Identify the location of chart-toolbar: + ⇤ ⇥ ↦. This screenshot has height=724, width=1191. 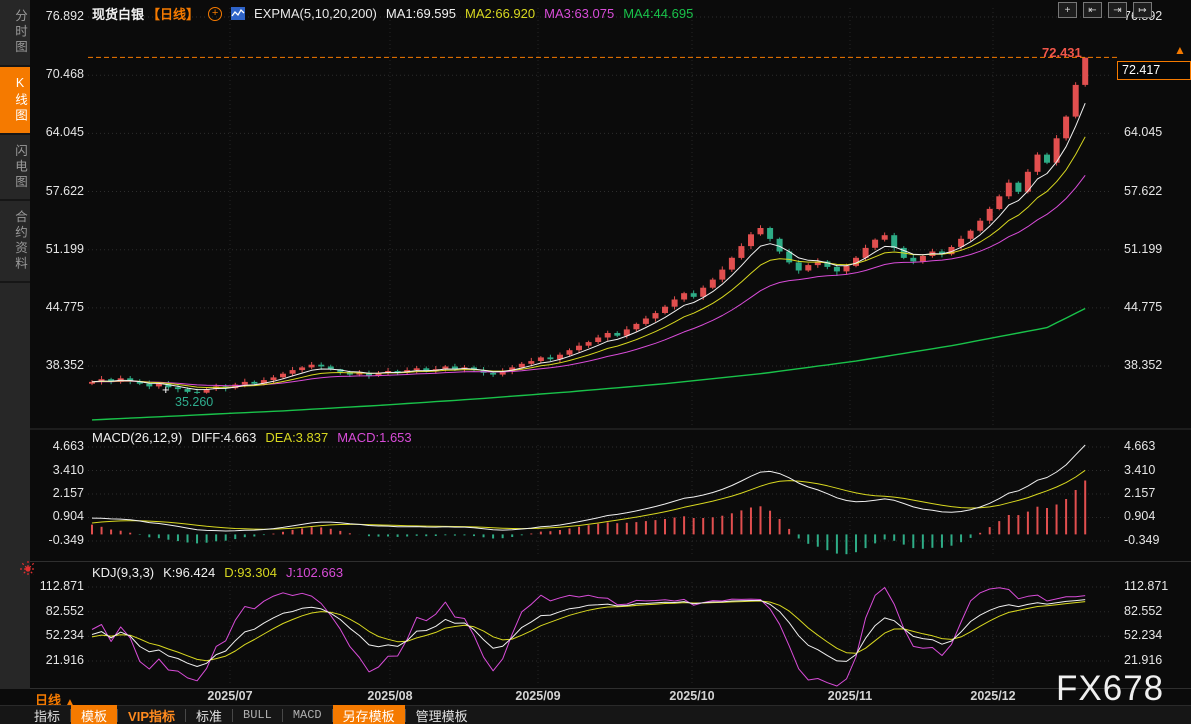
(1105, 10).